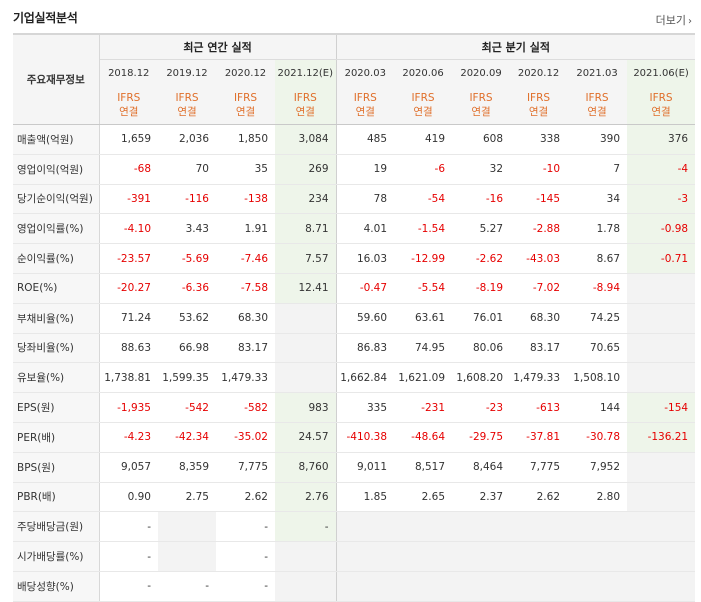  I want to click on row-label: PBR(배), so click(56, 497).